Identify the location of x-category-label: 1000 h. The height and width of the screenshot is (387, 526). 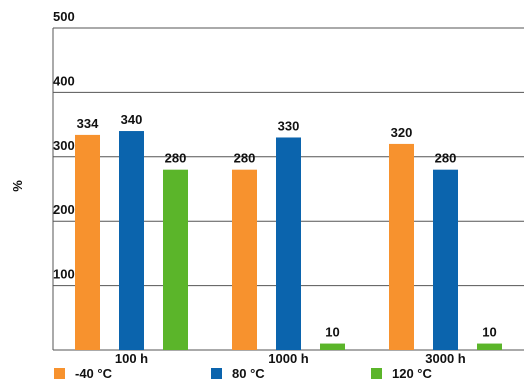
(288, 358).